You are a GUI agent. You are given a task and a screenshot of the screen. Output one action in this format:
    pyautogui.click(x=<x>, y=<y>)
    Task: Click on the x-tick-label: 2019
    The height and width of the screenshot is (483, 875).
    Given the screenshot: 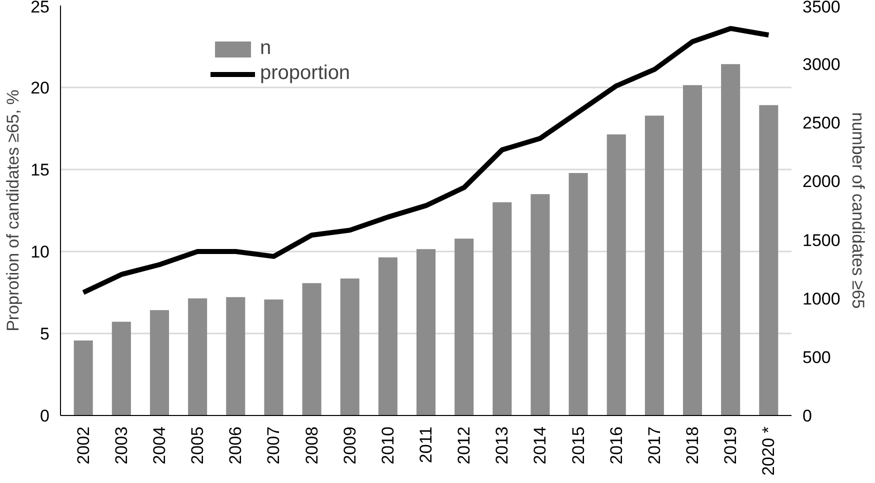 What is the action you would take?
    pyautogui.click(x=730, y=445)
    